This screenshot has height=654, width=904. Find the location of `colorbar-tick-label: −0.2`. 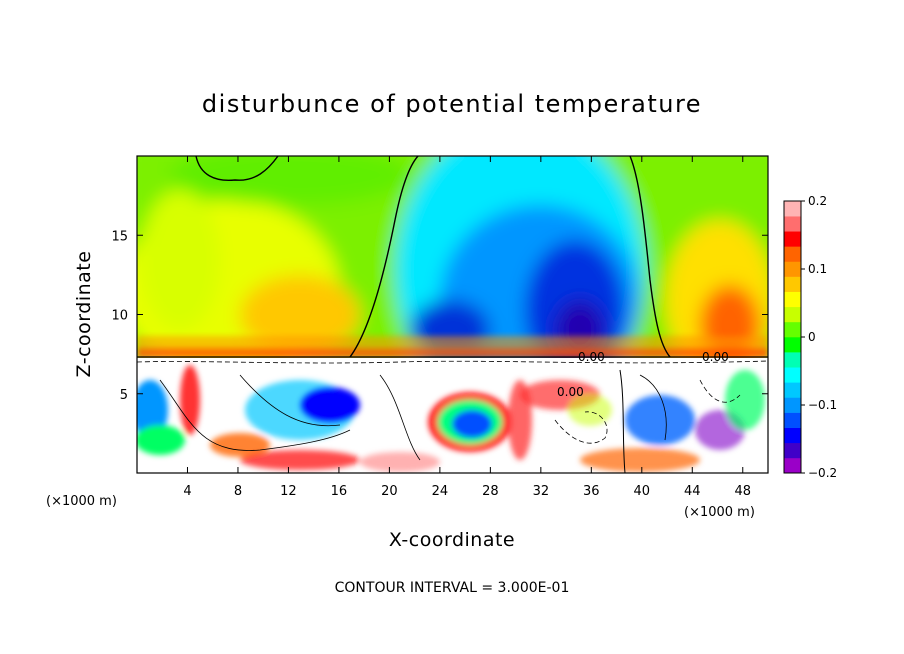

colorbar-tick-label: −0.2 is located at coordinates (822, 473).